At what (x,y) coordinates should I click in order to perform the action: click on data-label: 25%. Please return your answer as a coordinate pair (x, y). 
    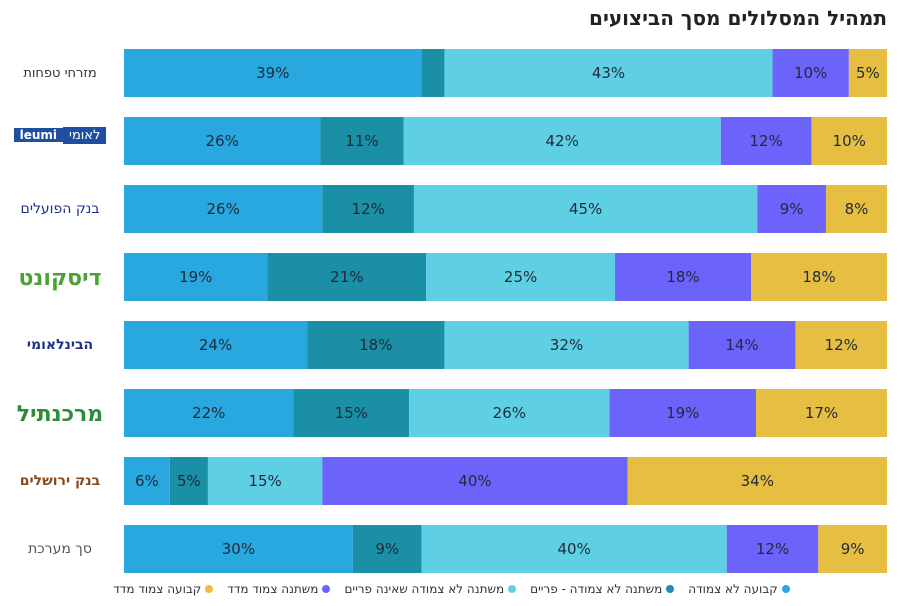
    Looking at the image, I should click on (520, 277).